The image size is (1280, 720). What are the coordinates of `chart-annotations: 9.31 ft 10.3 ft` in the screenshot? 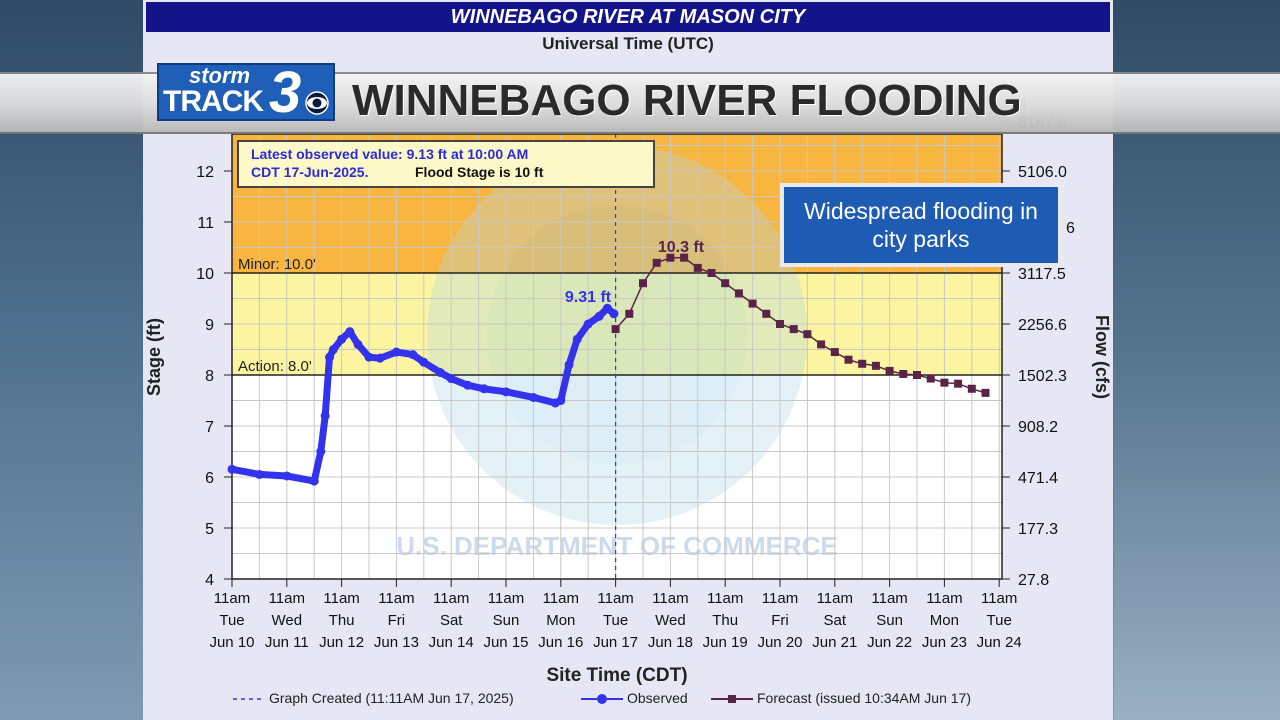 It's located at (635, 272).